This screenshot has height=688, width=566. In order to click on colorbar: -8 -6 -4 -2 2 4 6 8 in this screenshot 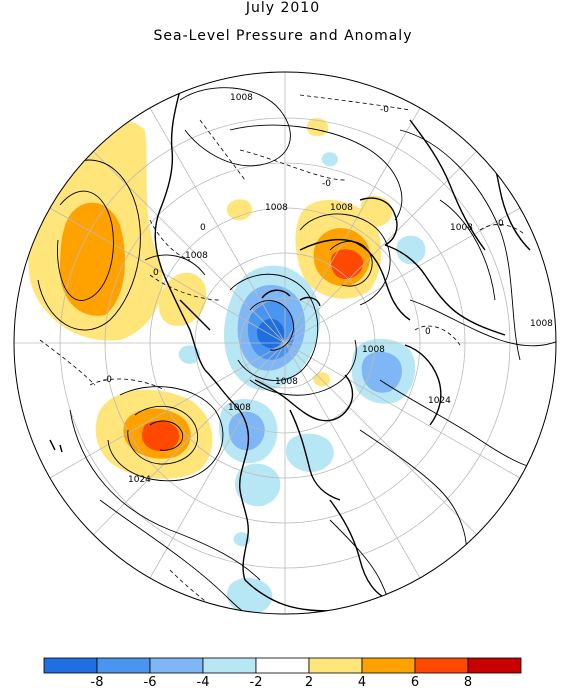, I will do `click(282, 672)`.